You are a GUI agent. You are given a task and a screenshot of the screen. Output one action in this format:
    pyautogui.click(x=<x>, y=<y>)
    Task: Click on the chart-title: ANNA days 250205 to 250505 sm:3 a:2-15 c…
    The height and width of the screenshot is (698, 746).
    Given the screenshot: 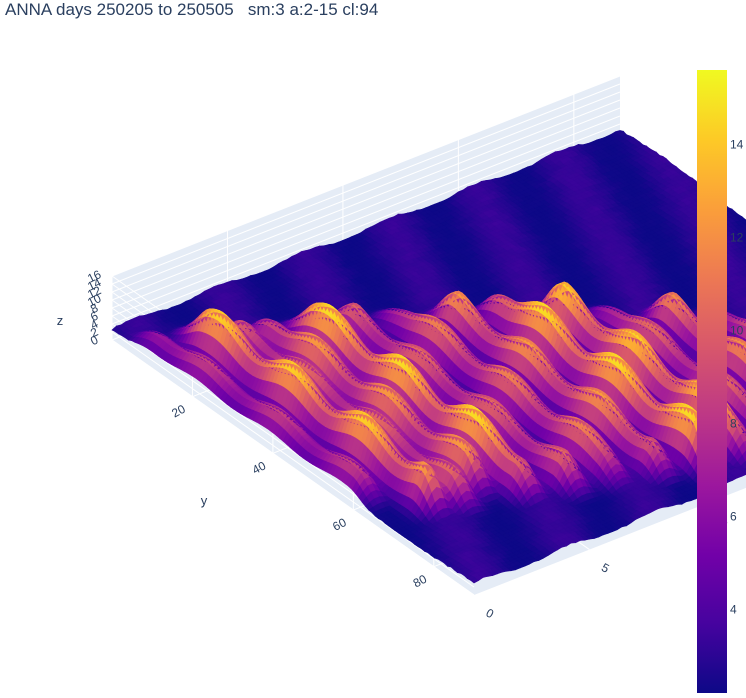 What is the action you would take?
    pyautogui.click(x=192, y=9)
    